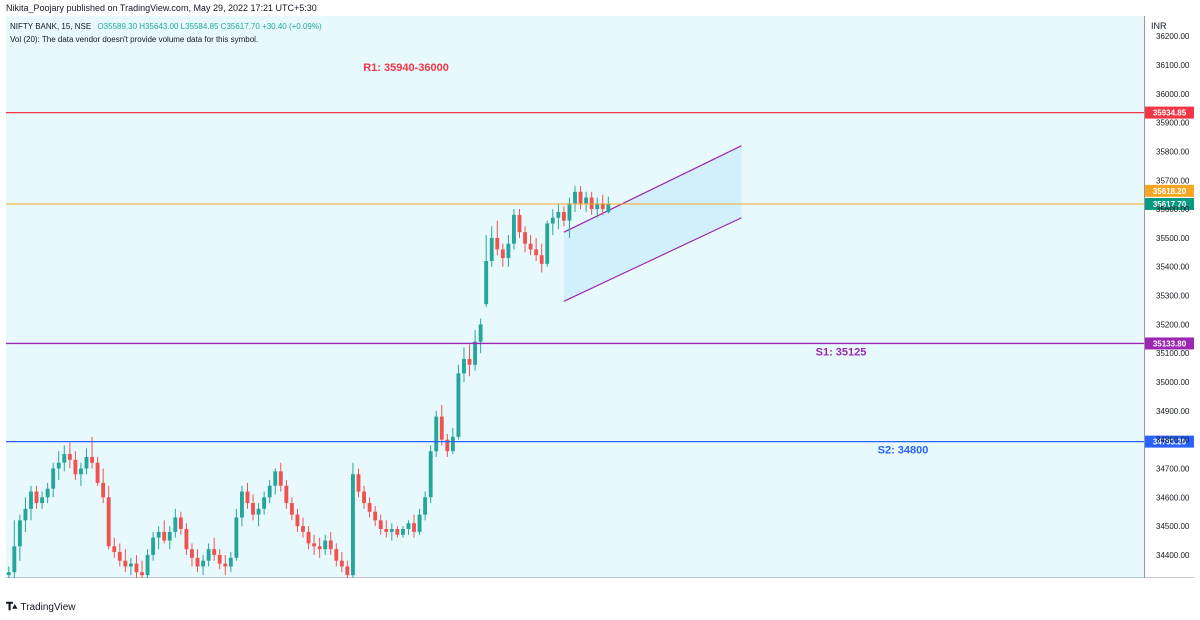  What do you see at coordinates (841, 352) in the screenshot?
I see `s1-label: S1: 35125` at bounding box center [841, 352].